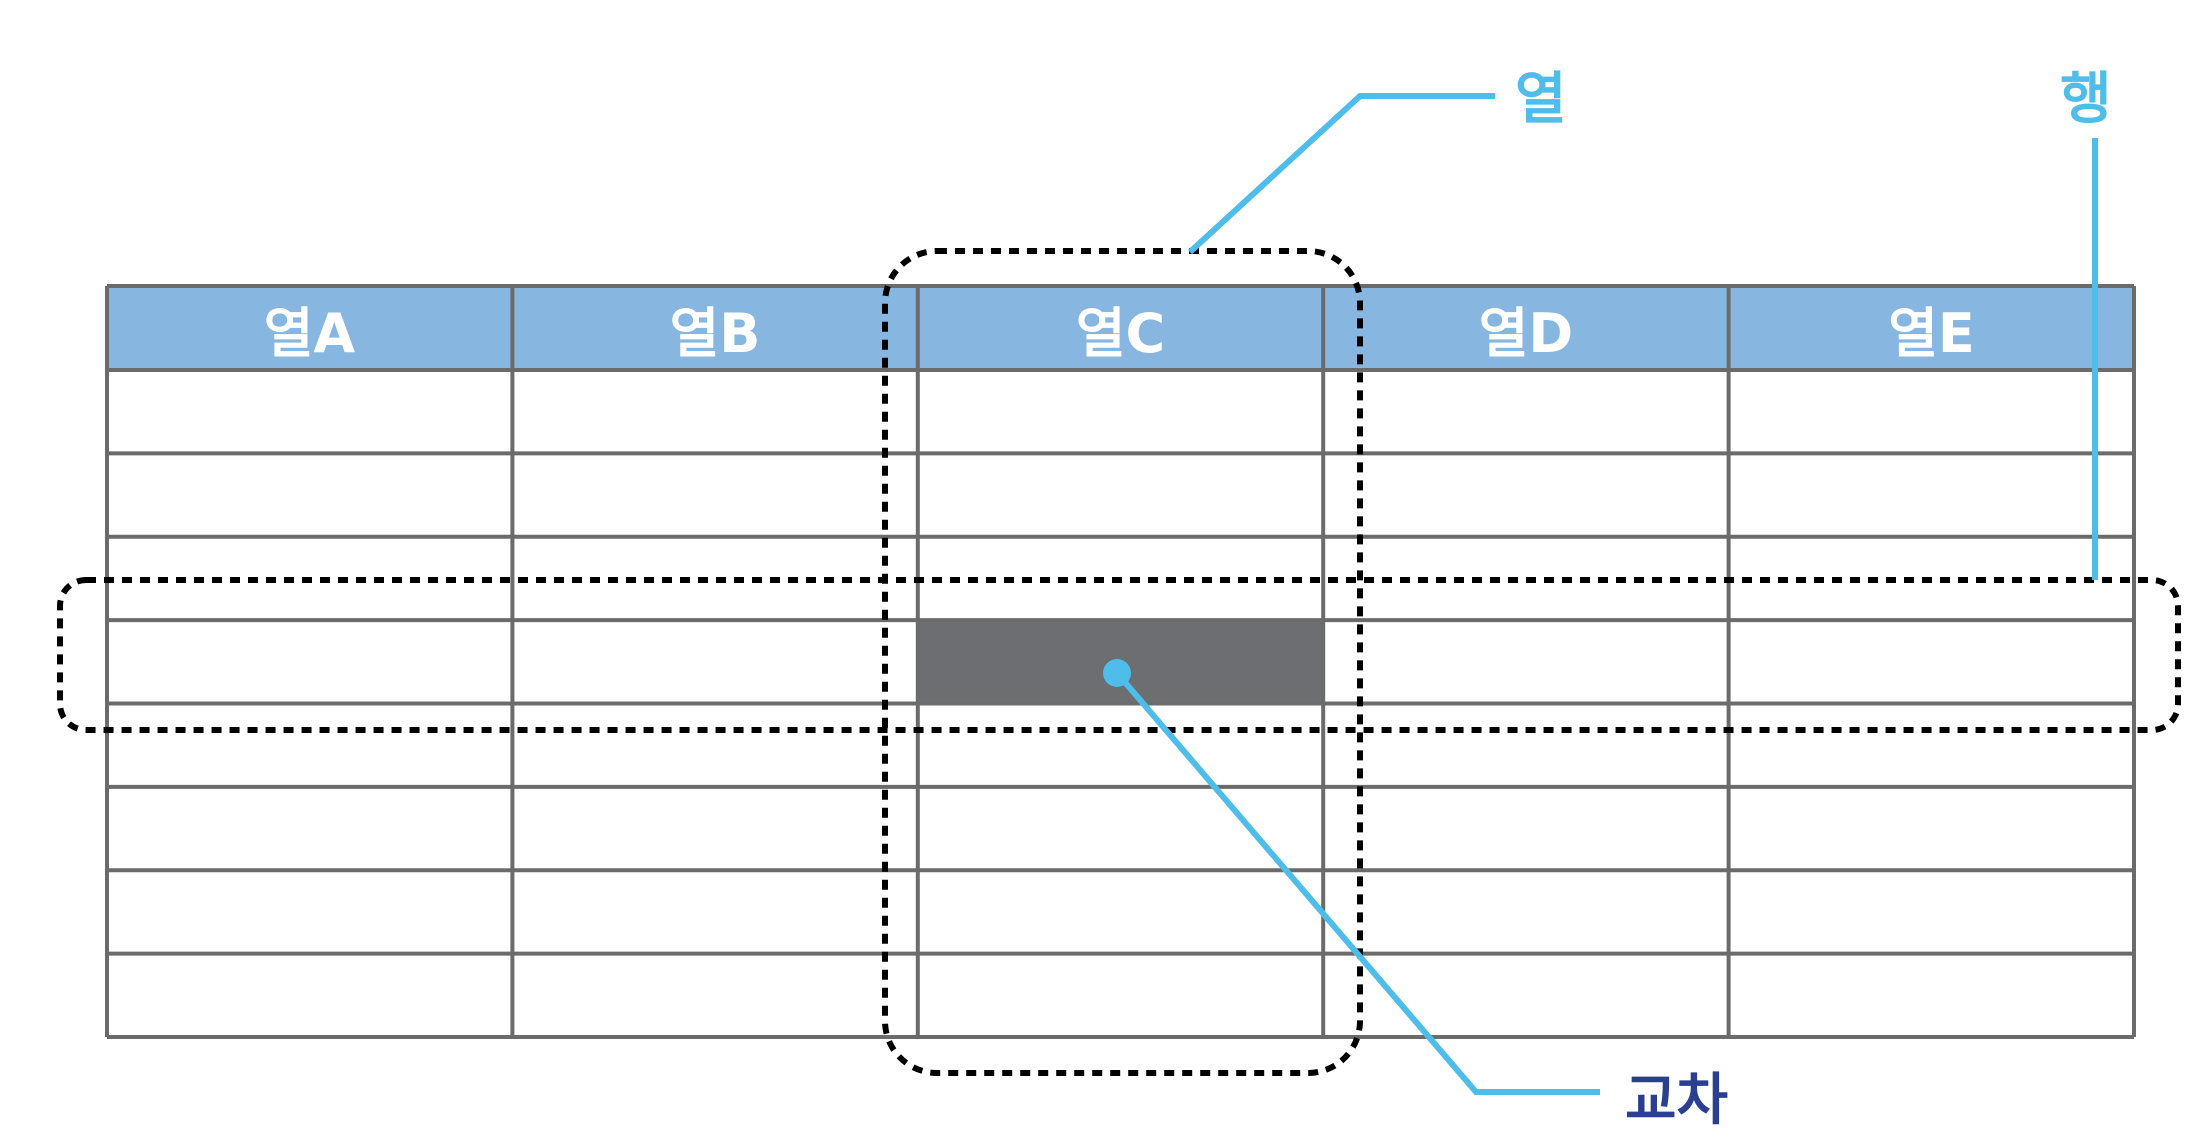 This screenshot has height=1148, width=2196. Describe the element at coordinates (1931, 333) in the screenshot. I see `header-column-e: 열E` at that location.